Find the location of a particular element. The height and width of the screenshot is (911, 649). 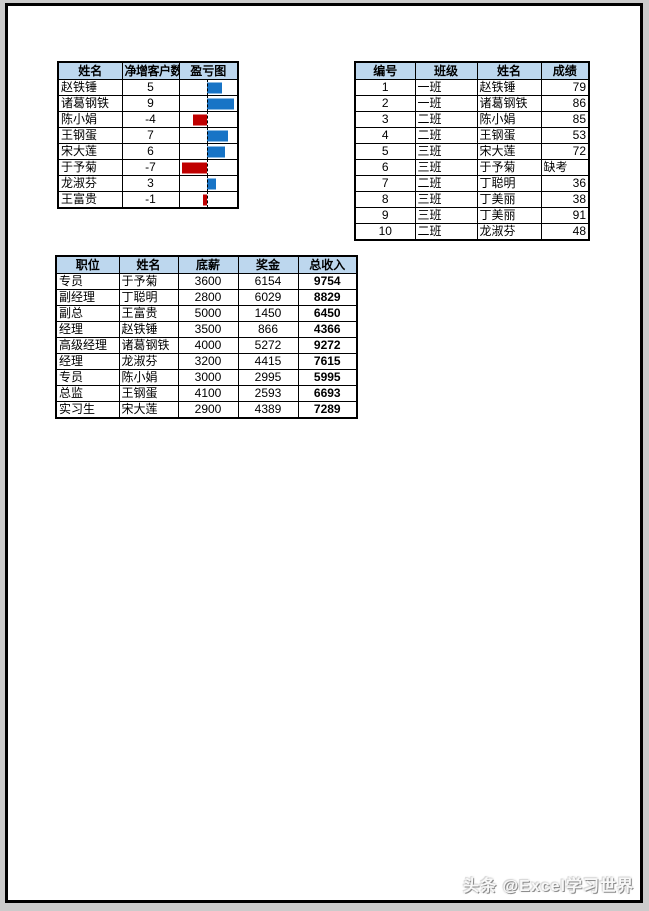

col-header-id: 编号 is located at coordinates (385, 70).